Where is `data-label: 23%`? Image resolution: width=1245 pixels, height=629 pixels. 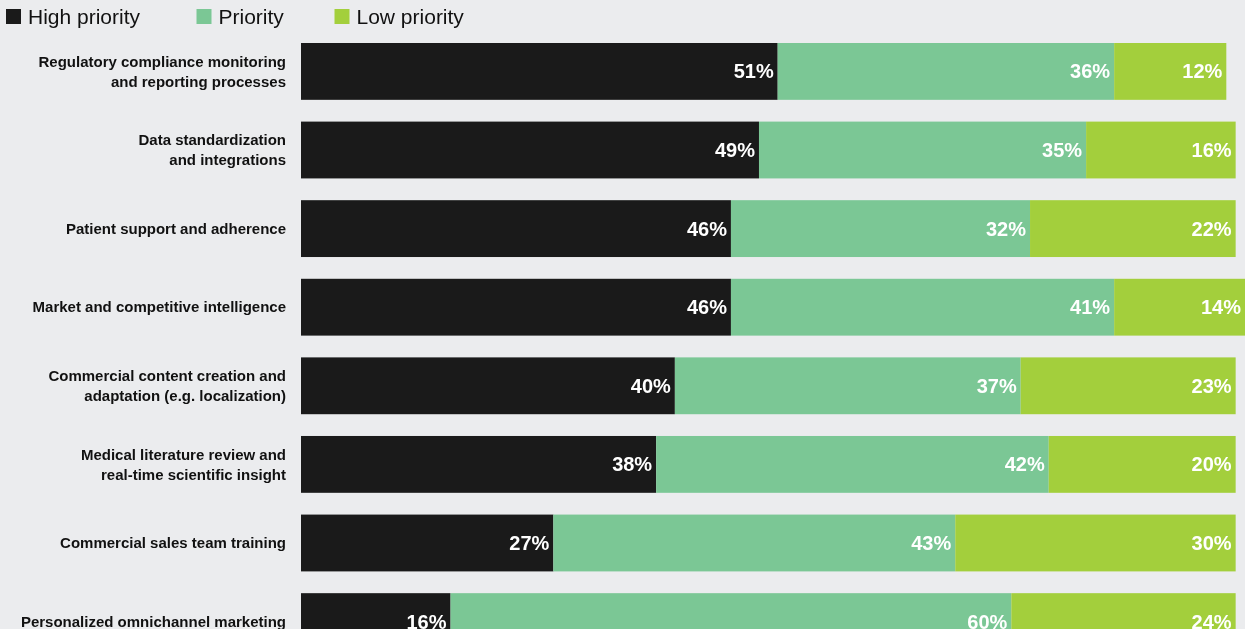 data-label: 23% is located at coordinates (1211, 385).